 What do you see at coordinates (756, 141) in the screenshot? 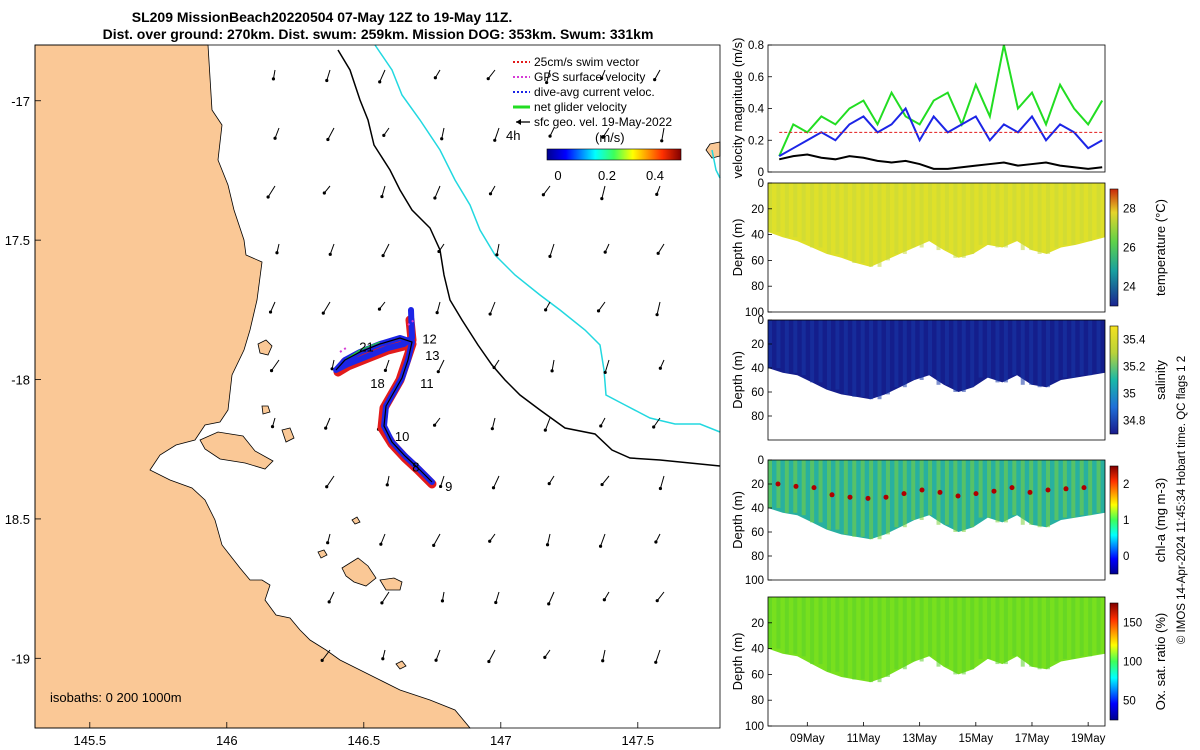
I see `velocity-ytick-label: 0.2` at bounding box center [756, 141].